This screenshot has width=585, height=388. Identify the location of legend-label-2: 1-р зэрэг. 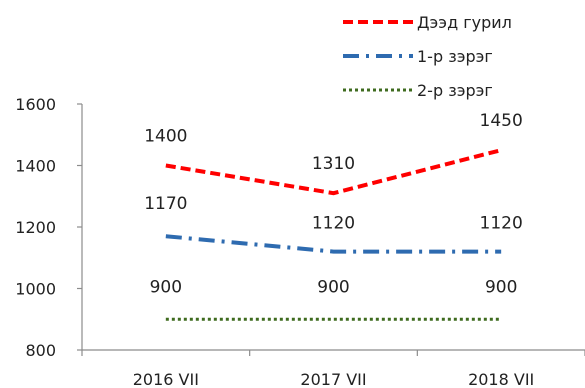
(455, 56).